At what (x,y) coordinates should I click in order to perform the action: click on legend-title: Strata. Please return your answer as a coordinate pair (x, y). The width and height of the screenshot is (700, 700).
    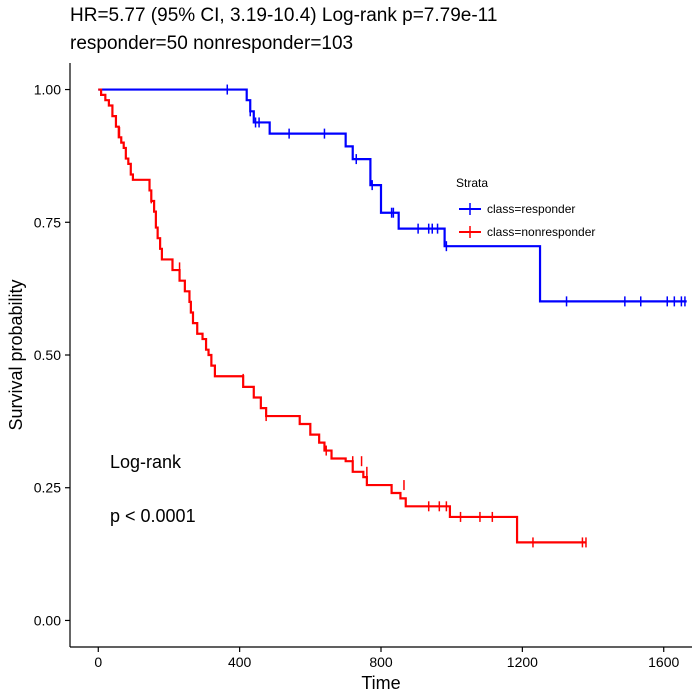
    Looking at the image, I should click on (472, 183).